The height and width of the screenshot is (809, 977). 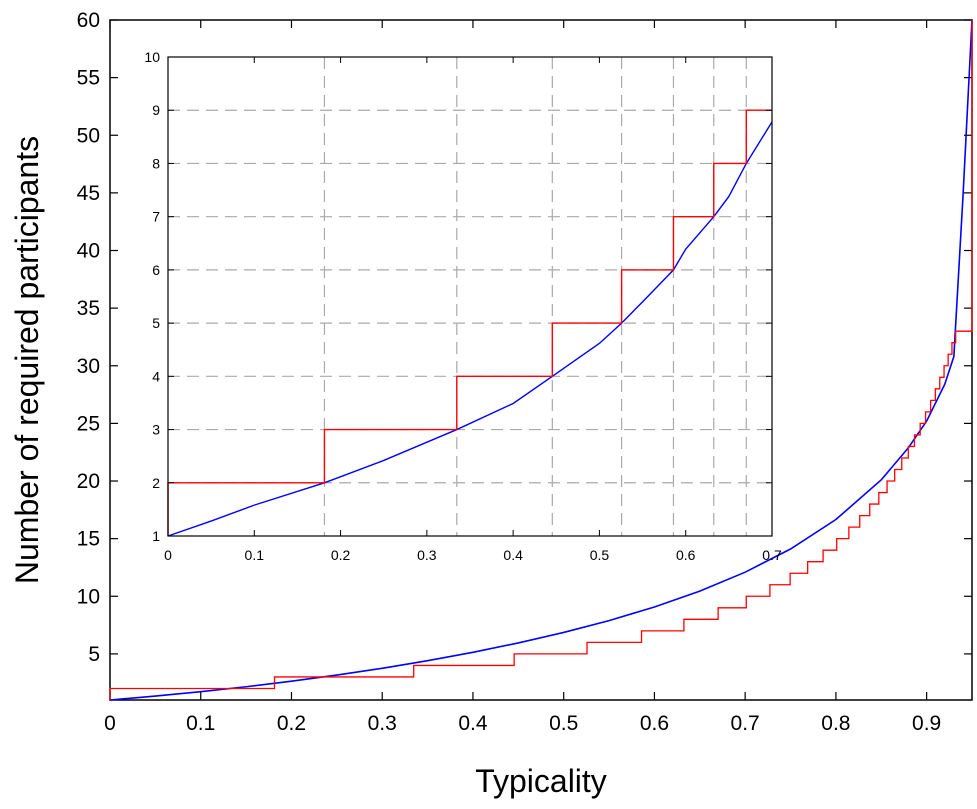 I want to click on y-tick-label: 10, so click(x=88, y=596).